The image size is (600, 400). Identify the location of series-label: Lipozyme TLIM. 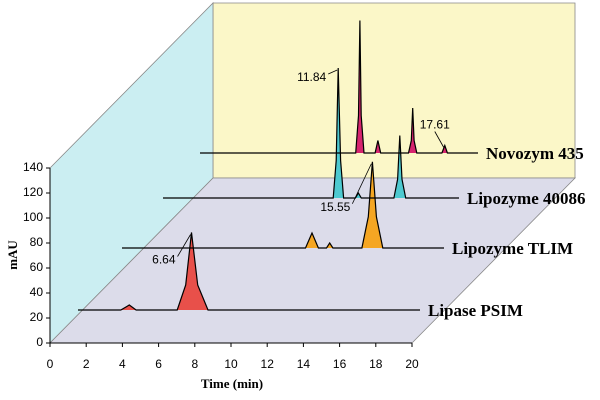
(512, 248).